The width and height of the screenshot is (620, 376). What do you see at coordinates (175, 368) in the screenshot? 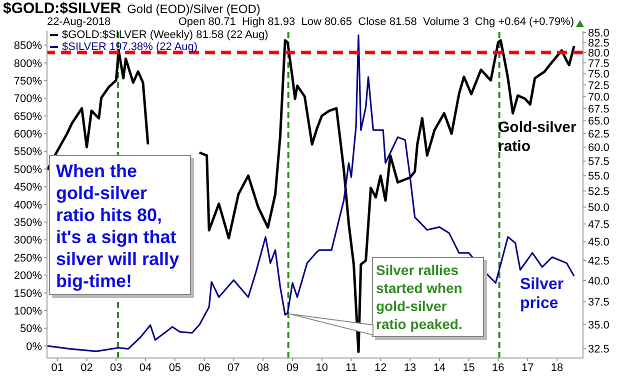
I see `x-tick-label: 05` at bounding box center [175, 368].